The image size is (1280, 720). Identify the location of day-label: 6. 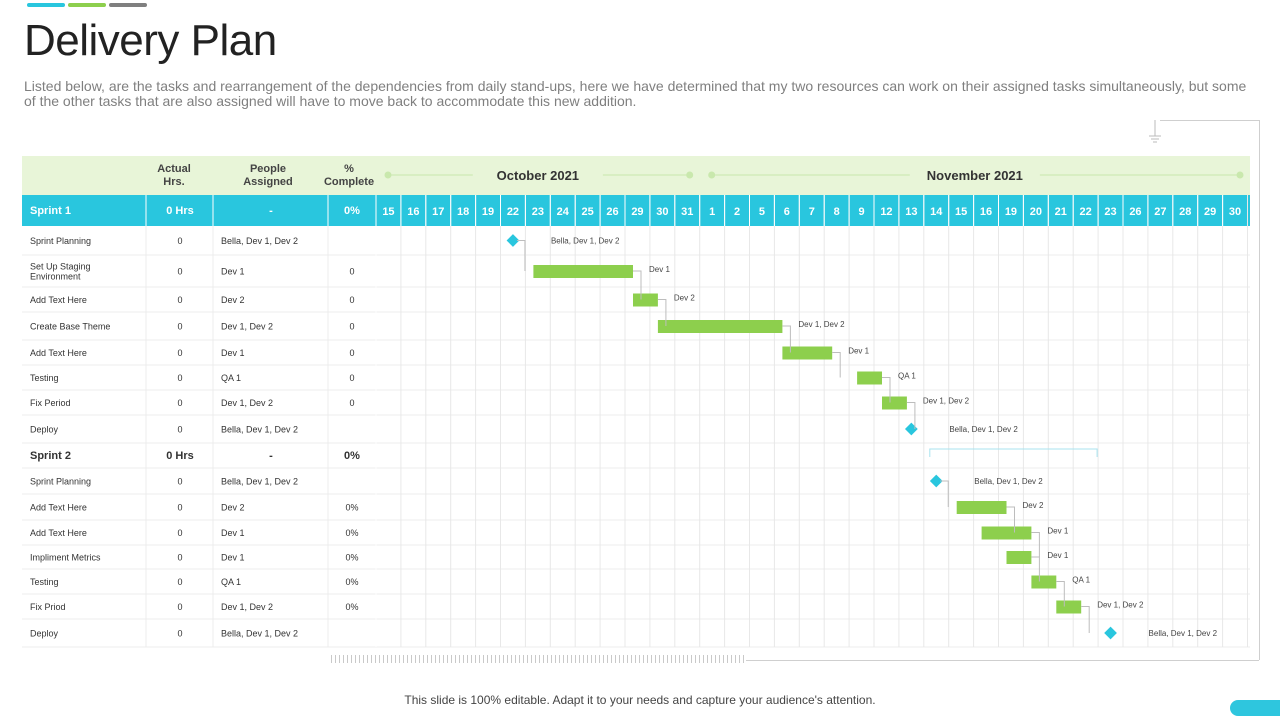
(787, 212).